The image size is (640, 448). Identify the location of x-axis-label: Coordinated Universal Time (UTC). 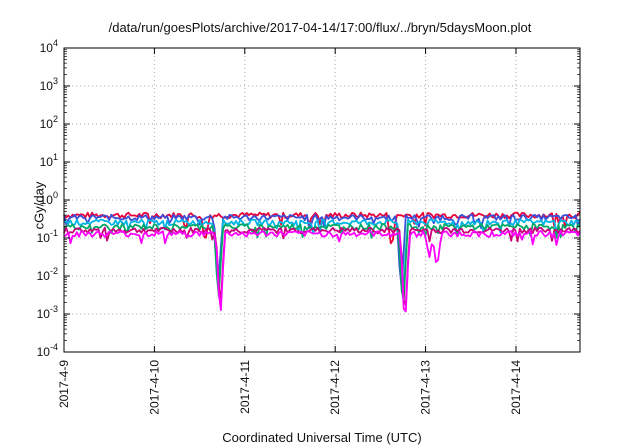
(322, 437).